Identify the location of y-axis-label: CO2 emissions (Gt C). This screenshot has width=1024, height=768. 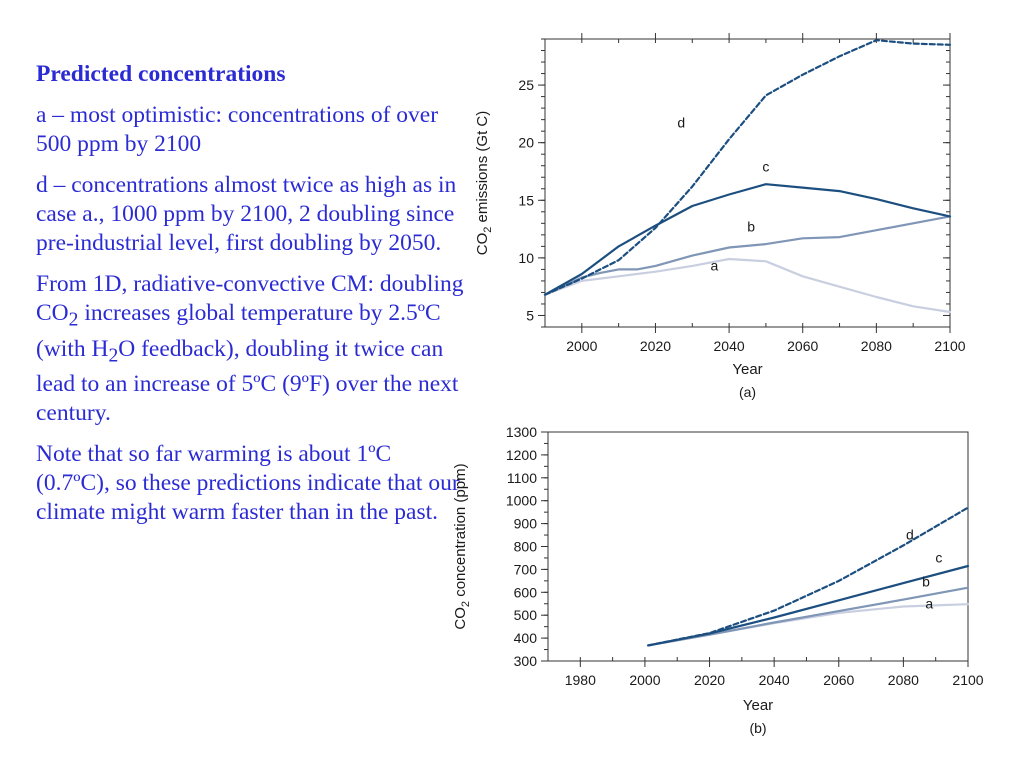
(484, 183).